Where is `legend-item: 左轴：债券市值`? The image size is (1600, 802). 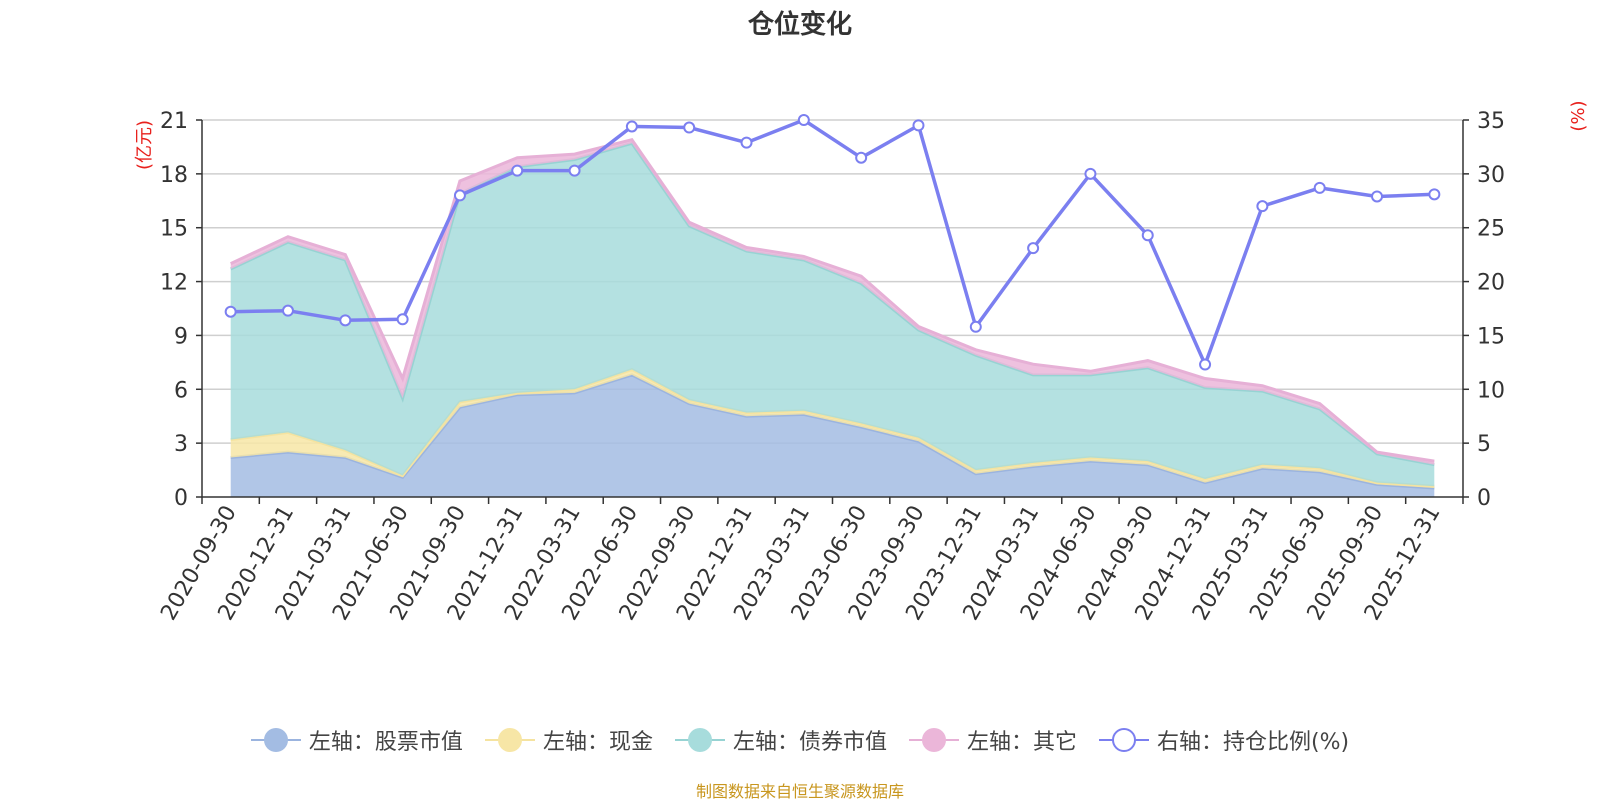
legend-item: 左轴：债券市值 is located at coordinates (780, 740).